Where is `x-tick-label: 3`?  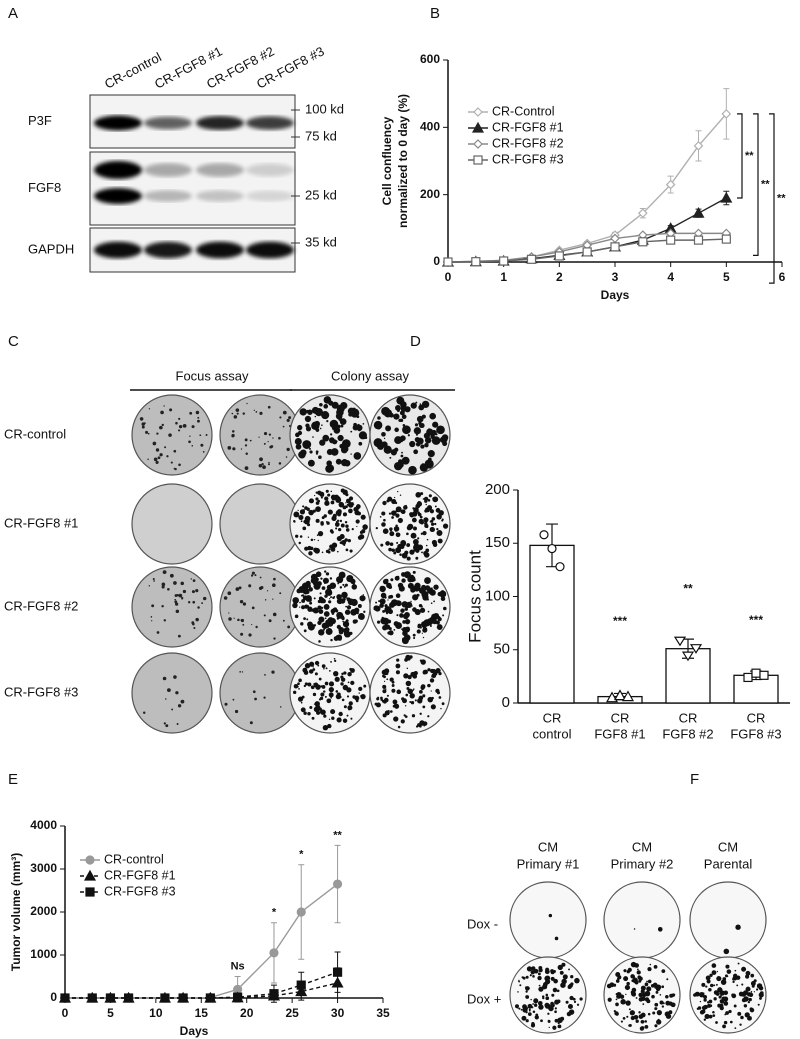
x-tick-label: 3 is located at coordinates (615, 277).